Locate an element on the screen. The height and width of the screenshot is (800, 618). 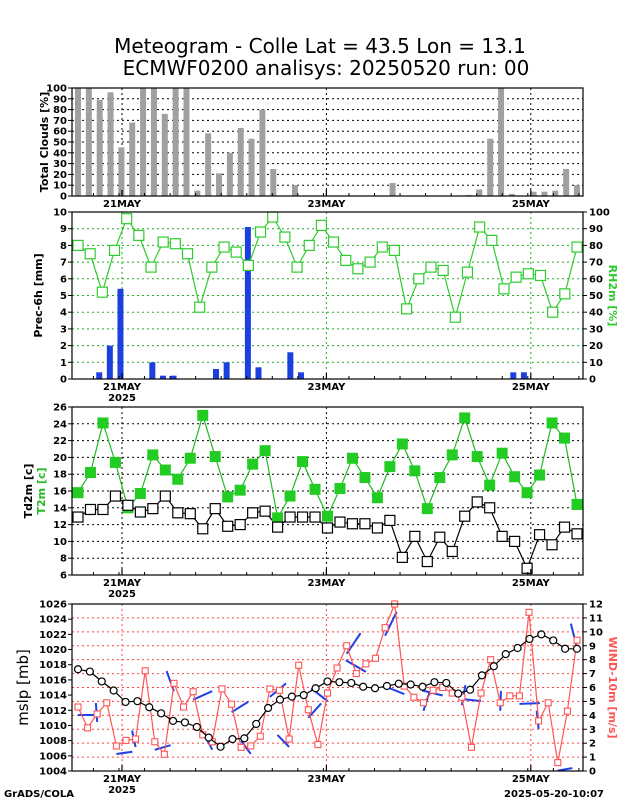
y-tick-label: 1 is located at coordinates (63, 363).